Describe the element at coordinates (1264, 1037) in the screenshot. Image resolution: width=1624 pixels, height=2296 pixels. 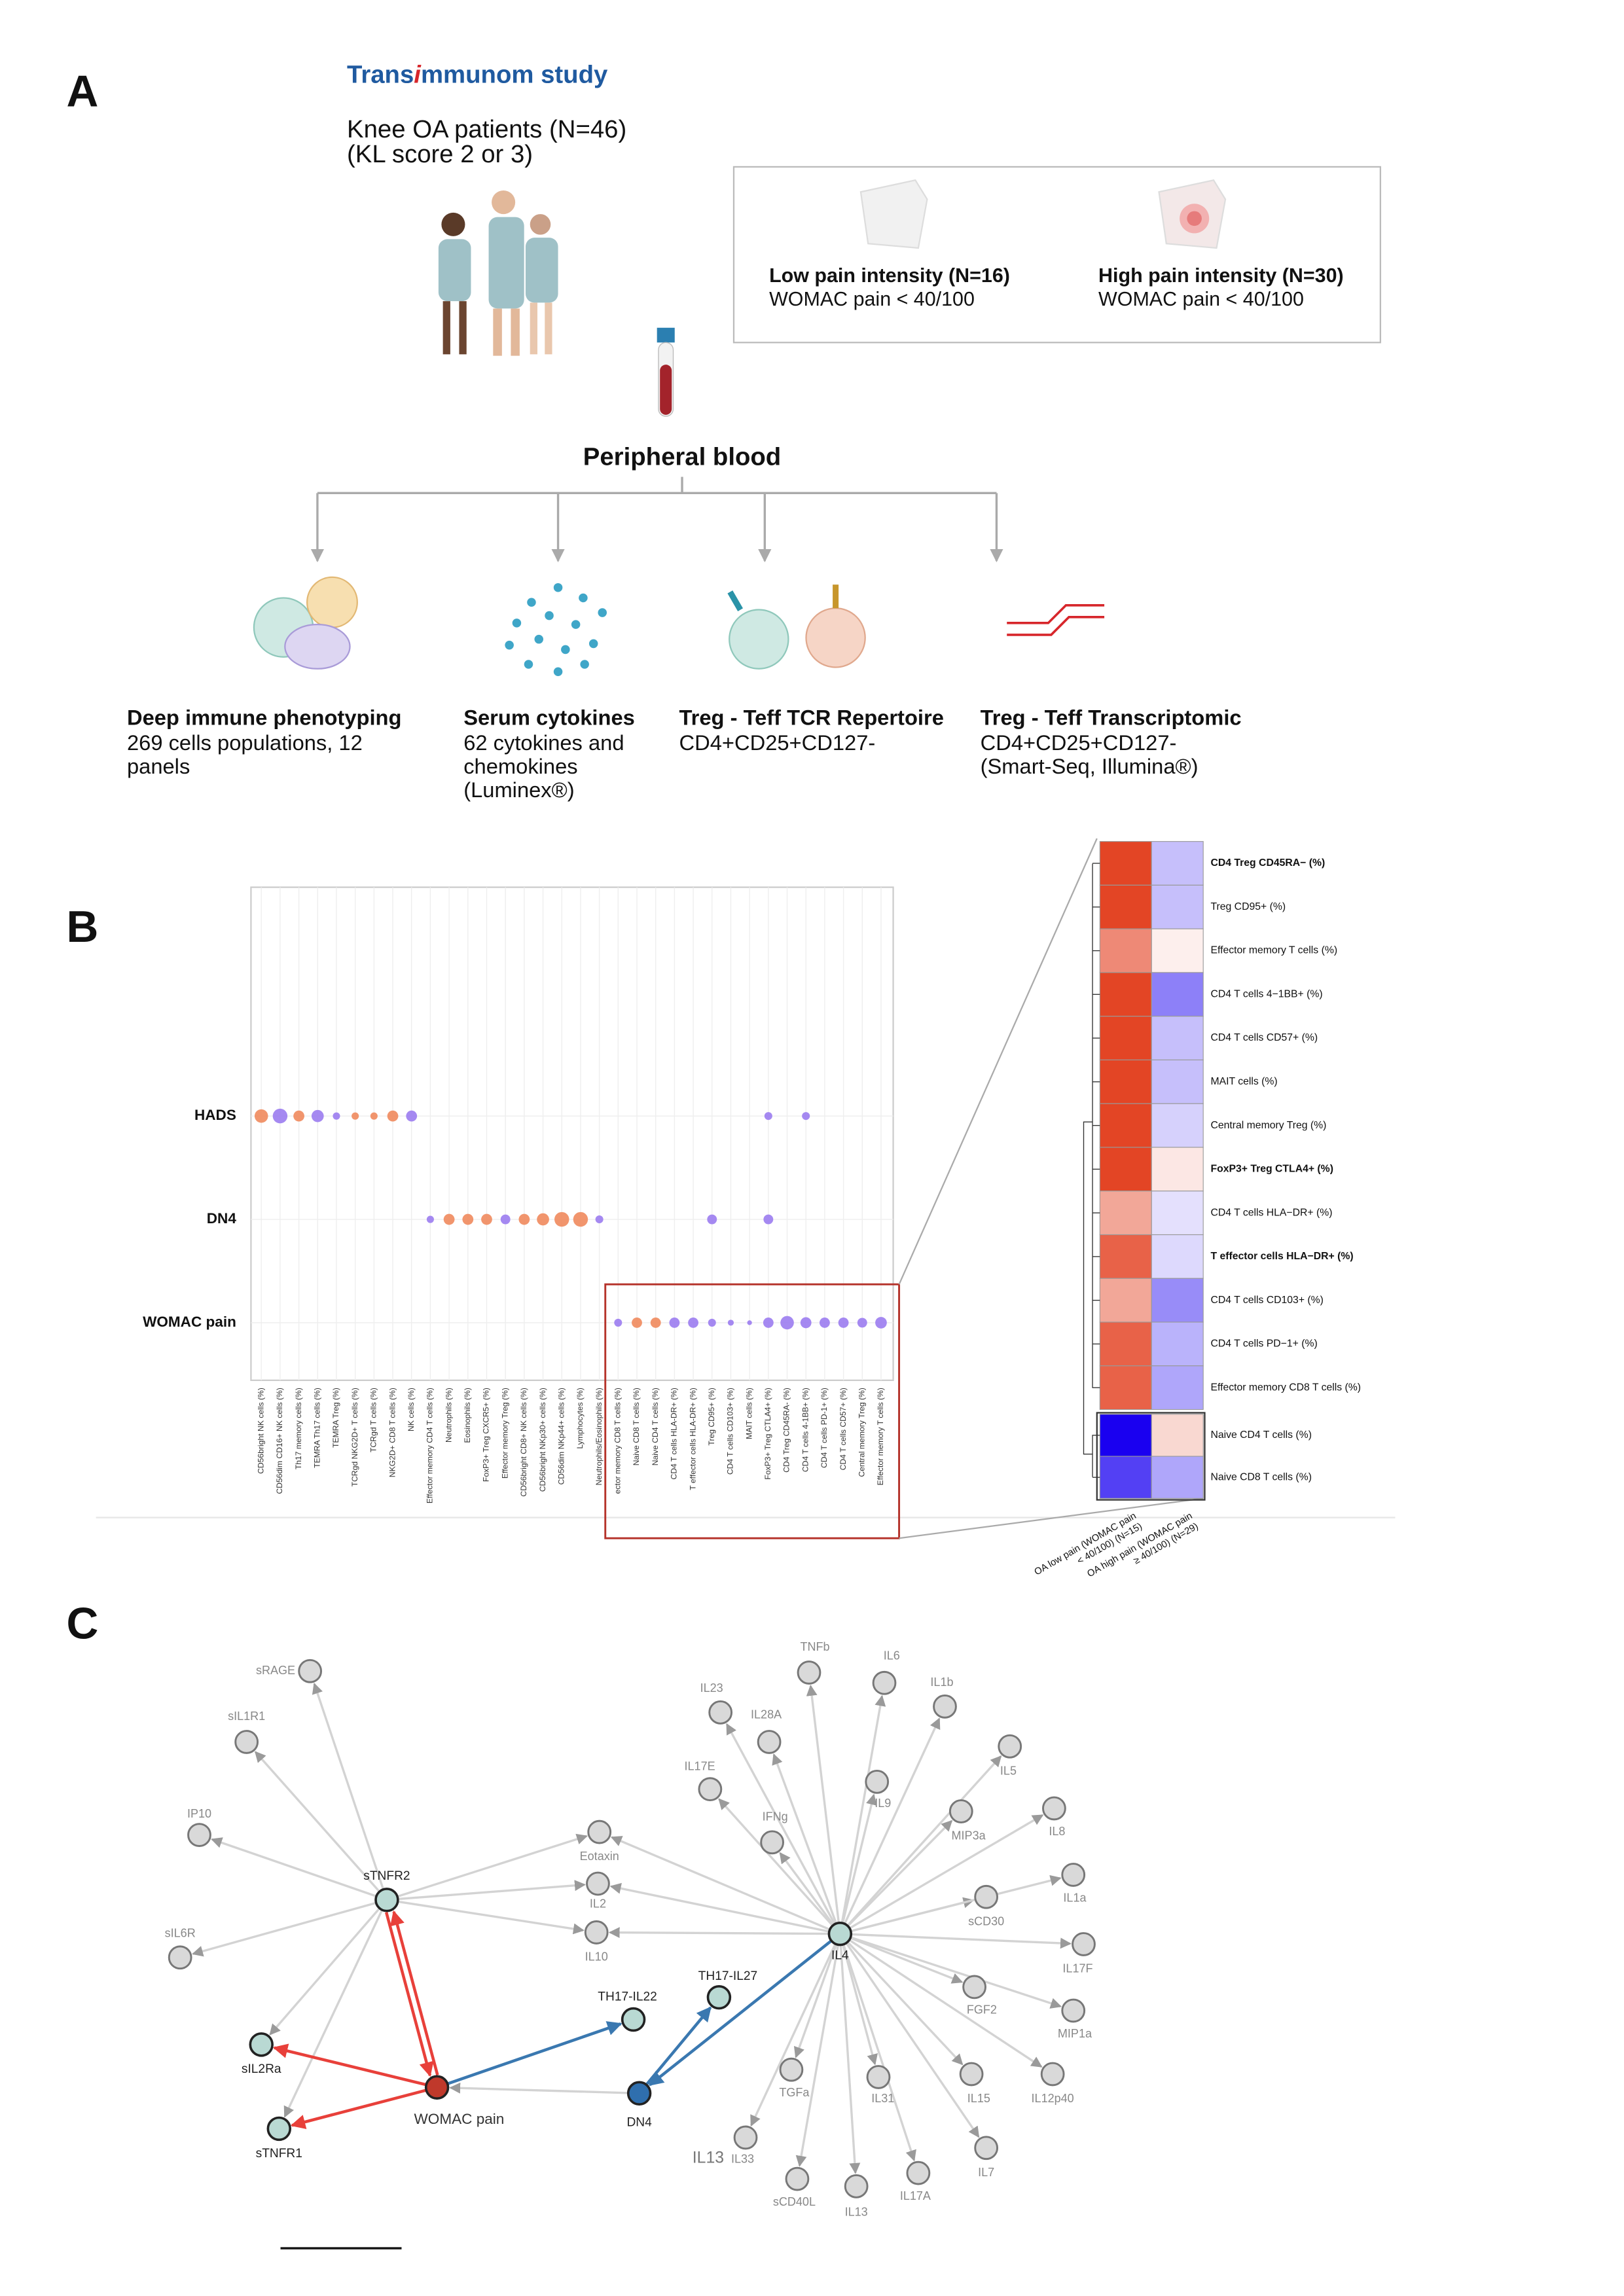
I see `heat-row-label: CD4 T cells CD57+ (%)` at that location.